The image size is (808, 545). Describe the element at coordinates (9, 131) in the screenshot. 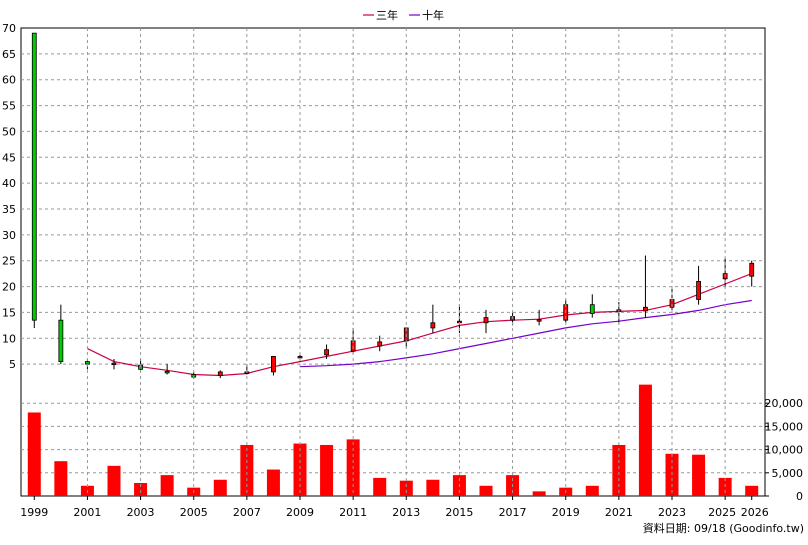

I see `price-tick-label: 50` at that location.